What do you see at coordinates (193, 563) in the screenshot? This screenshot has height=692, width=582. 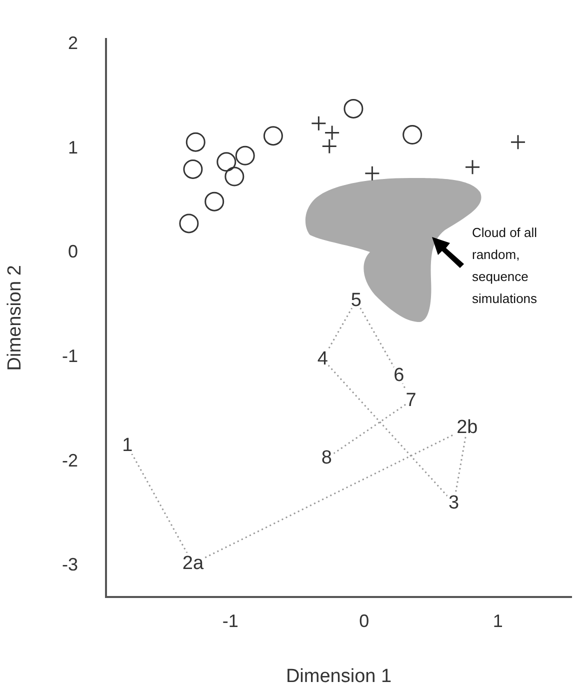 I see `annotation: 2a` at bounding box center [193, 563].